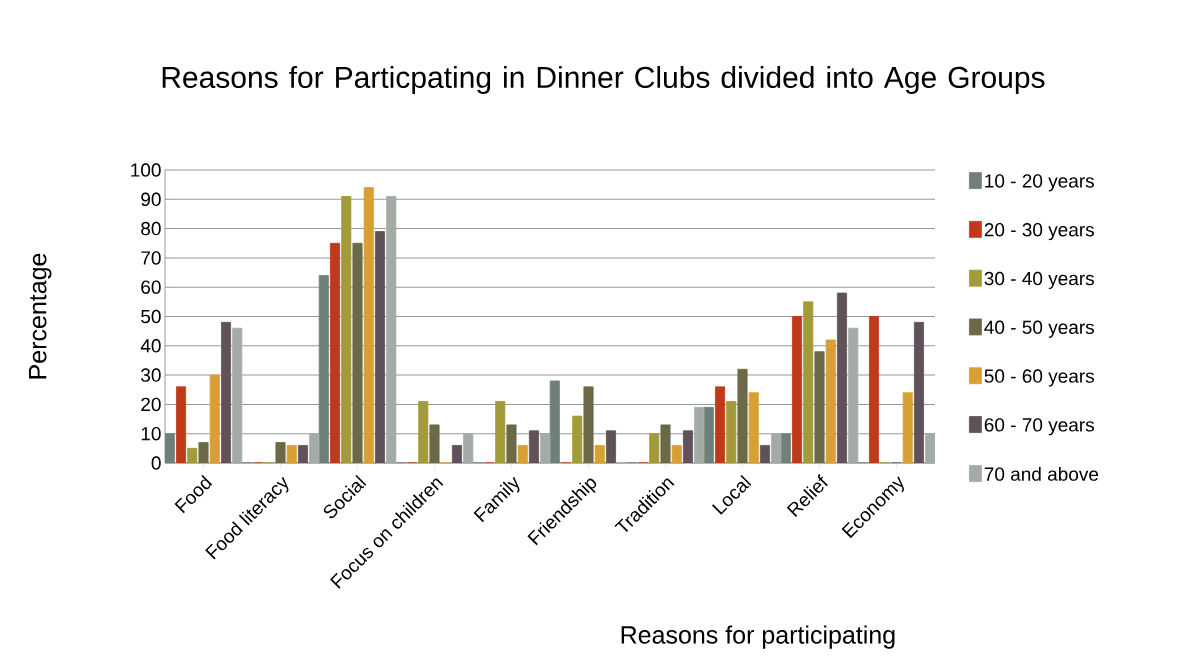  I want to click on y-tick-label: 30, so click(151, 375).